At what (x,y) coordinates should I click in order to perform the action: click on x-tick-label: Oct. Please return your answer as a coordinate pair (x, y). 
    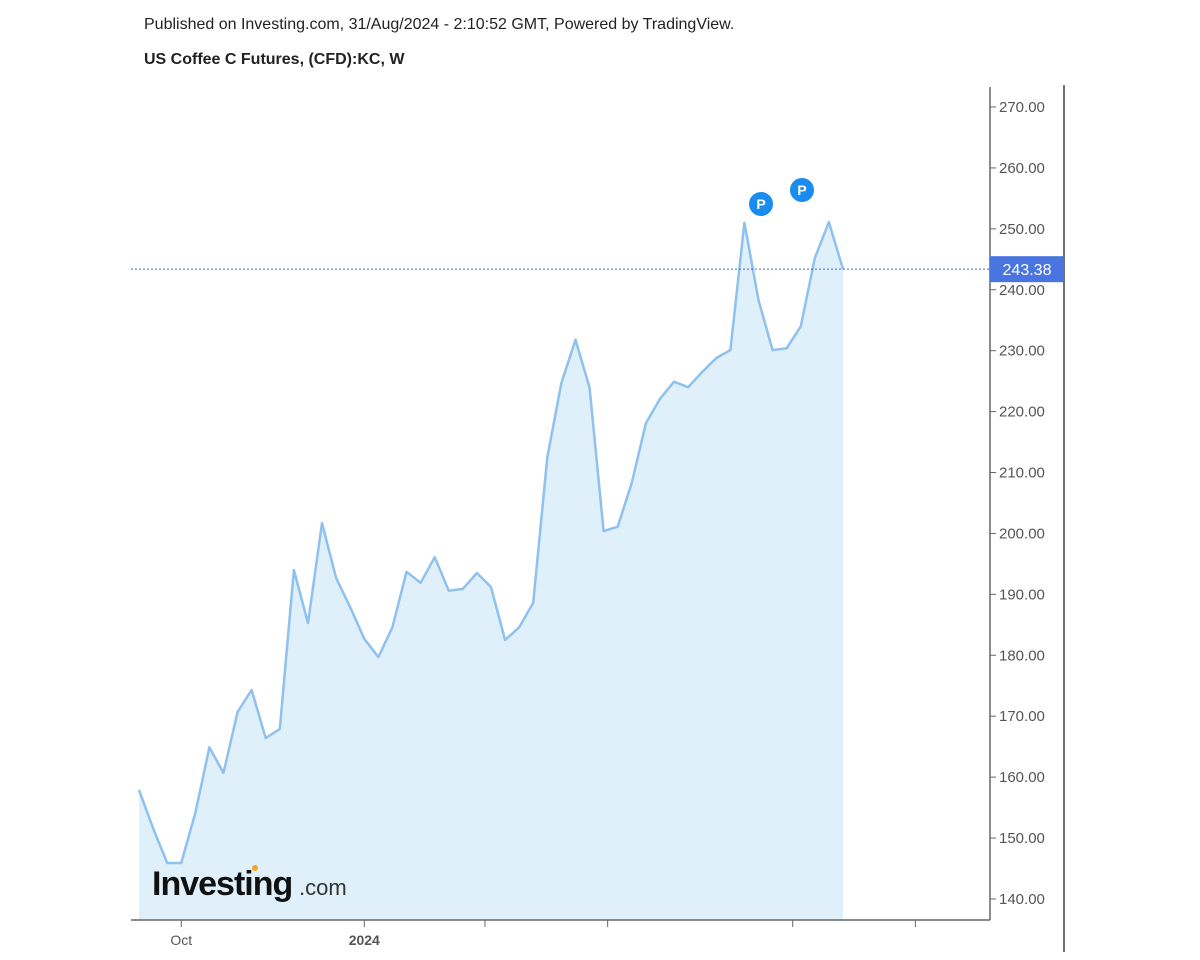
    Looking at the image, I should click on (181, 940).